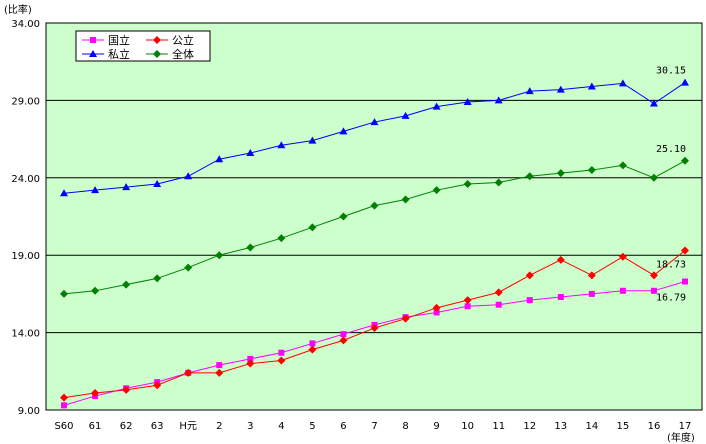 The image size is (706, 444). Describe the element at coordinates (63, 426) in the screenshot. I see `x-tick-label: S60` at that location.